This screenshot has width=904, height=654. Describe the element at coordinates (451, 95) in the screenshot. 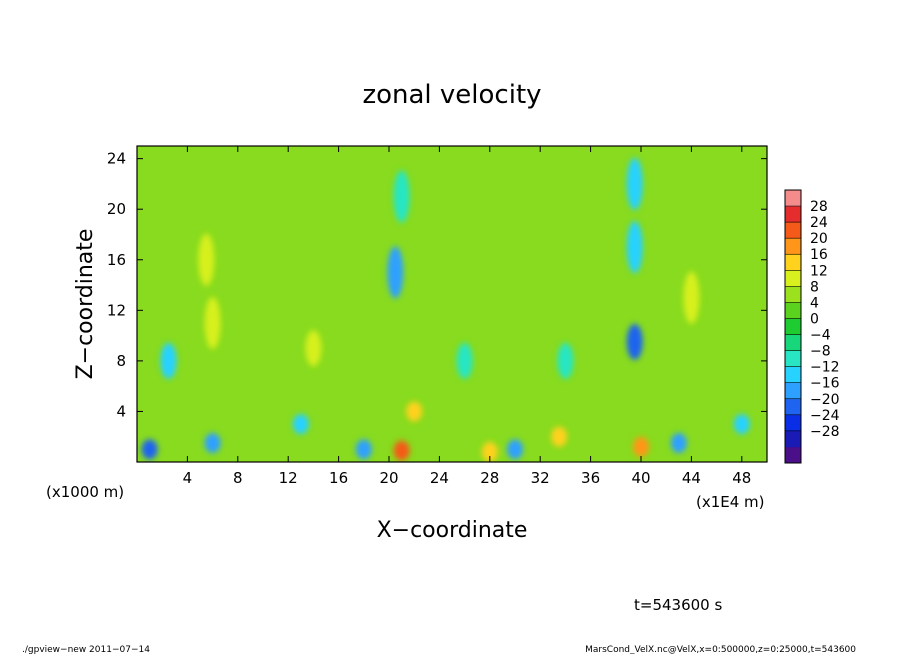

I see `chart-title: zonal velocity` at that location.